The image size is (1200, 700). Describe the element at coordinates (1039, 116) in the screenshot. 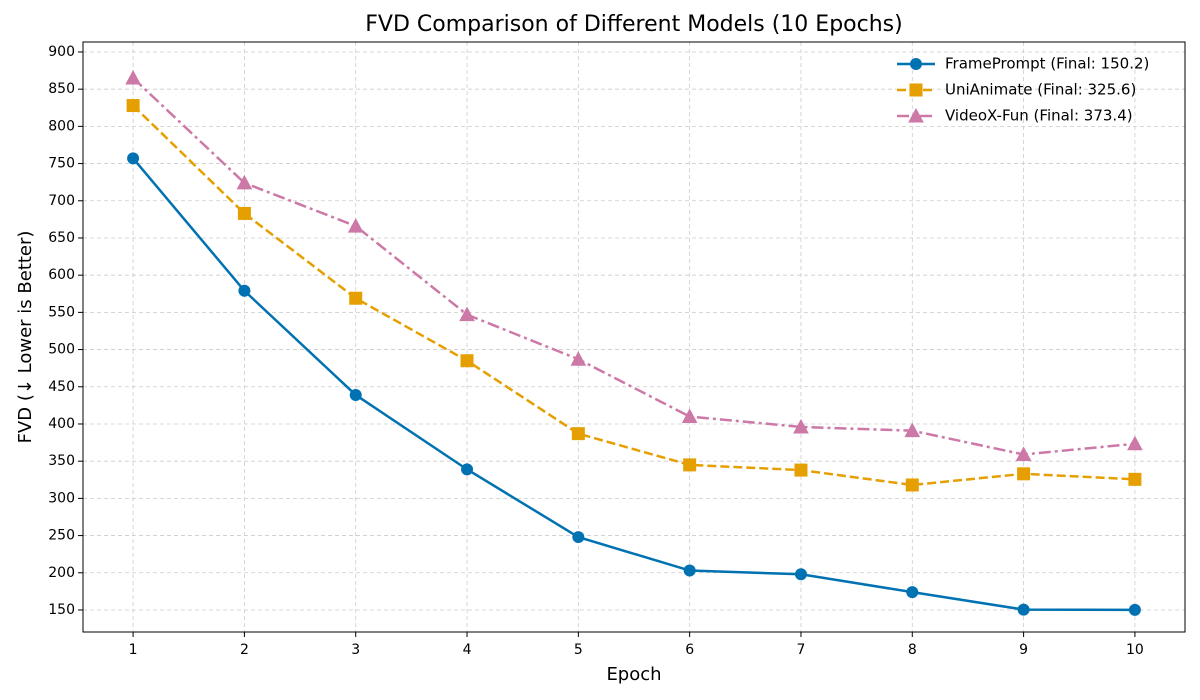

I see `legend-label: VideoX-Fun (Final: 373.4)` at that location.